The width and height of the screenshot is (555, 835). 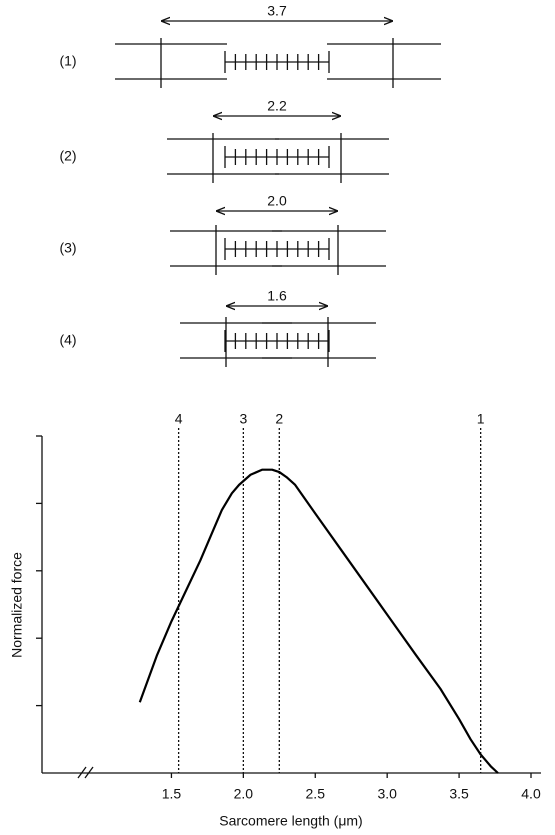 I want to click on sarcomere-label: (1), so click(x=67, y=61).